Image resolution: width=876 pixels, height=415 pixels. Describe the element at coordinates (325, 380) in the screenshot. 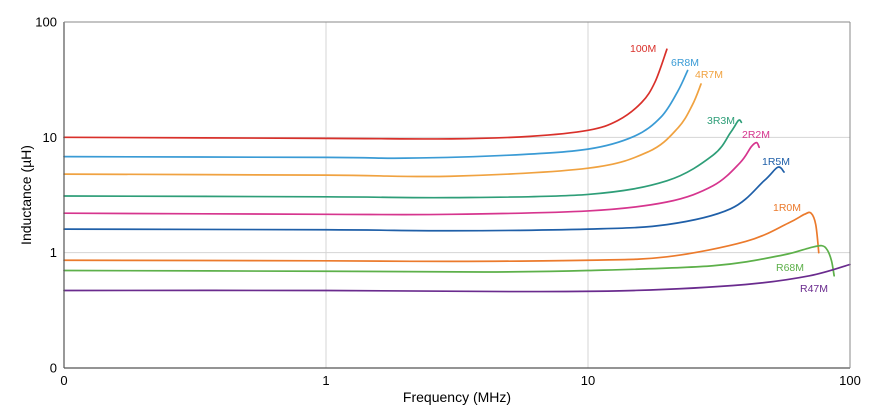

I see `x-tick-label: 1` at that location.